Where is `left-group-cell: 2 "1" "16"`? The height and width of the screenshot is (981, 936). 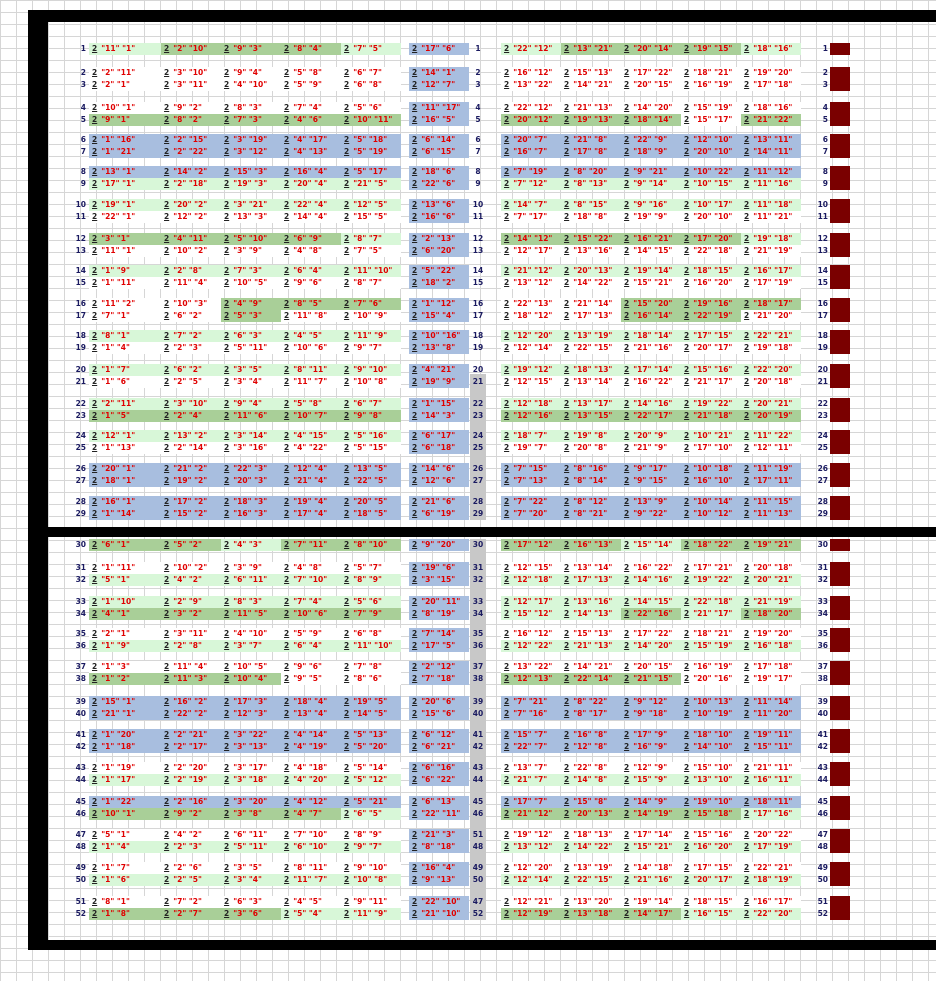 left-group-cell: 2 "1" "16" is located at coordinates (125, 140).